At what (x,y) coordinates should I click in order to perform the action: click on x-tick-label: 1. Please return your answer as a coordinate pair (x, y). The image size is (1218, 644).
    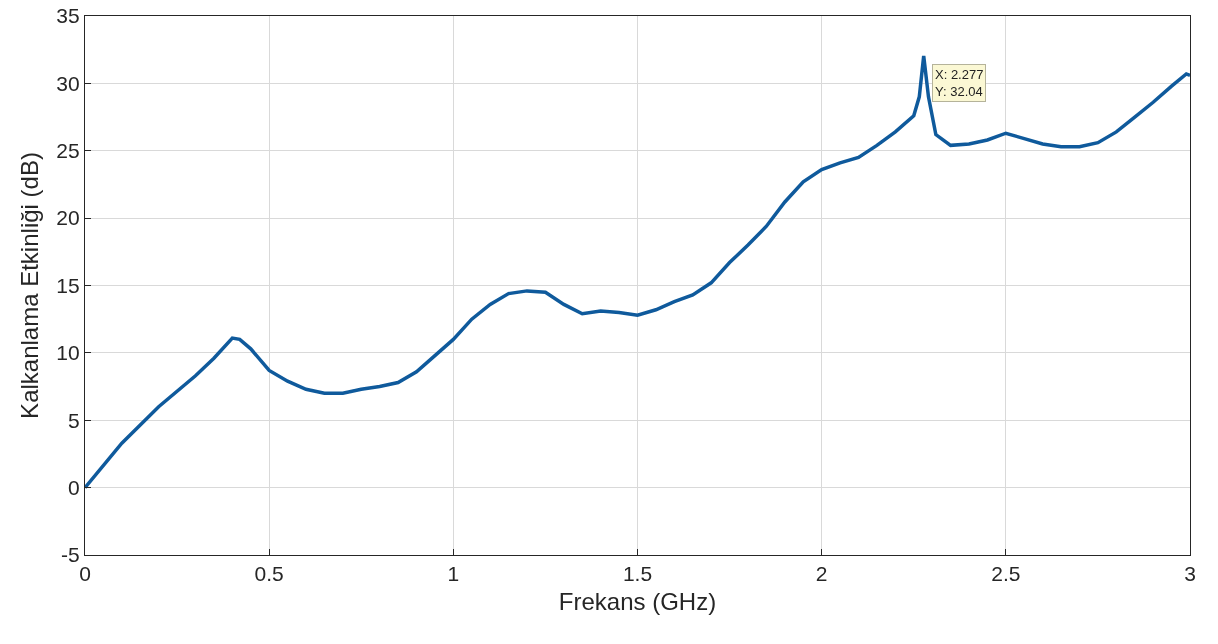
    Looking at the image, I should click on (453, 574).